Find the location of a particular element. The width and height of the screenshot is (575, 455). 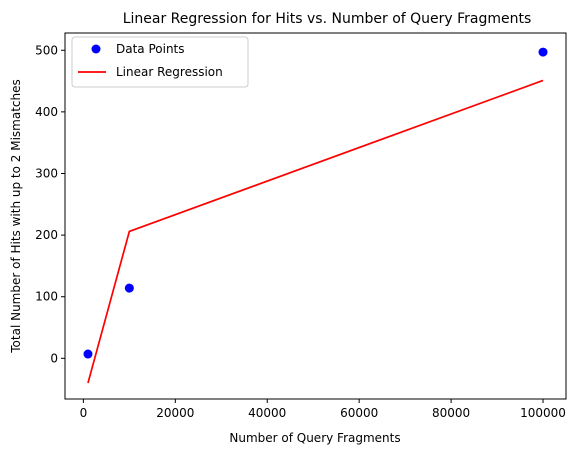

x-tick-label: 80000 is located at coordinates (451, 413).